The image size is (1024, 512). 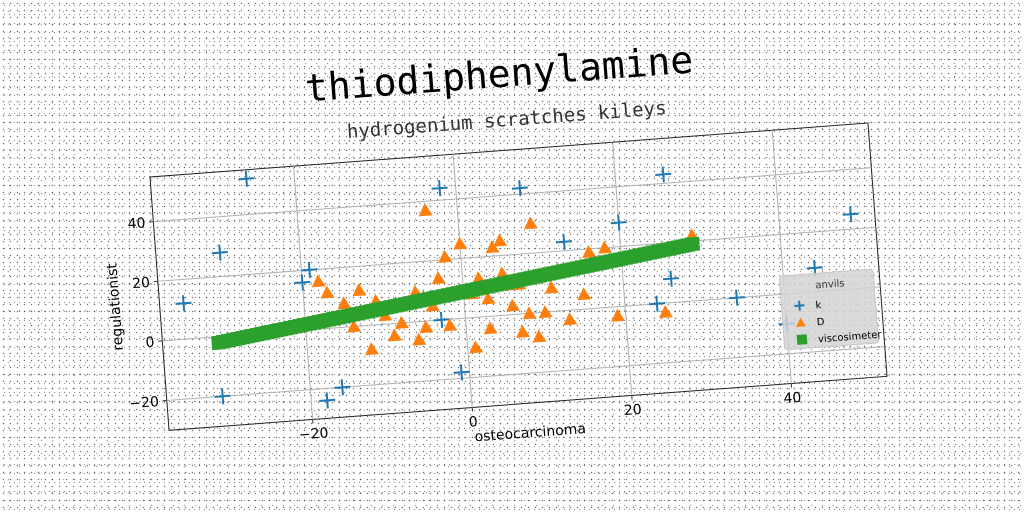 What do you see at coordinates (818, 305) in the screenshot?
I see `legend-label-k: k` at bounding box center [818, 305].